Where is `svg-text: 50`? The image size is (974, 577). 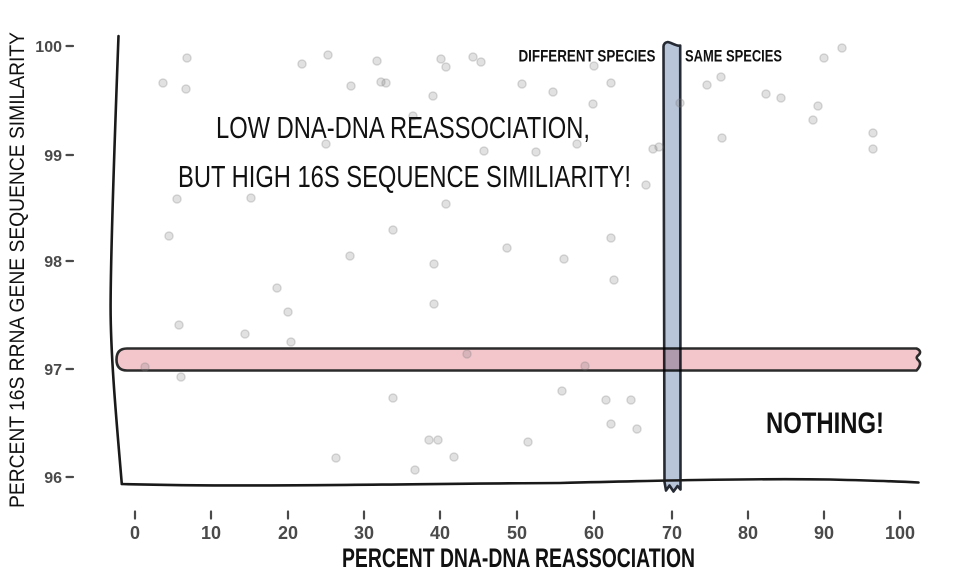 svg-text: 50 is located at coordinates (517, 533).